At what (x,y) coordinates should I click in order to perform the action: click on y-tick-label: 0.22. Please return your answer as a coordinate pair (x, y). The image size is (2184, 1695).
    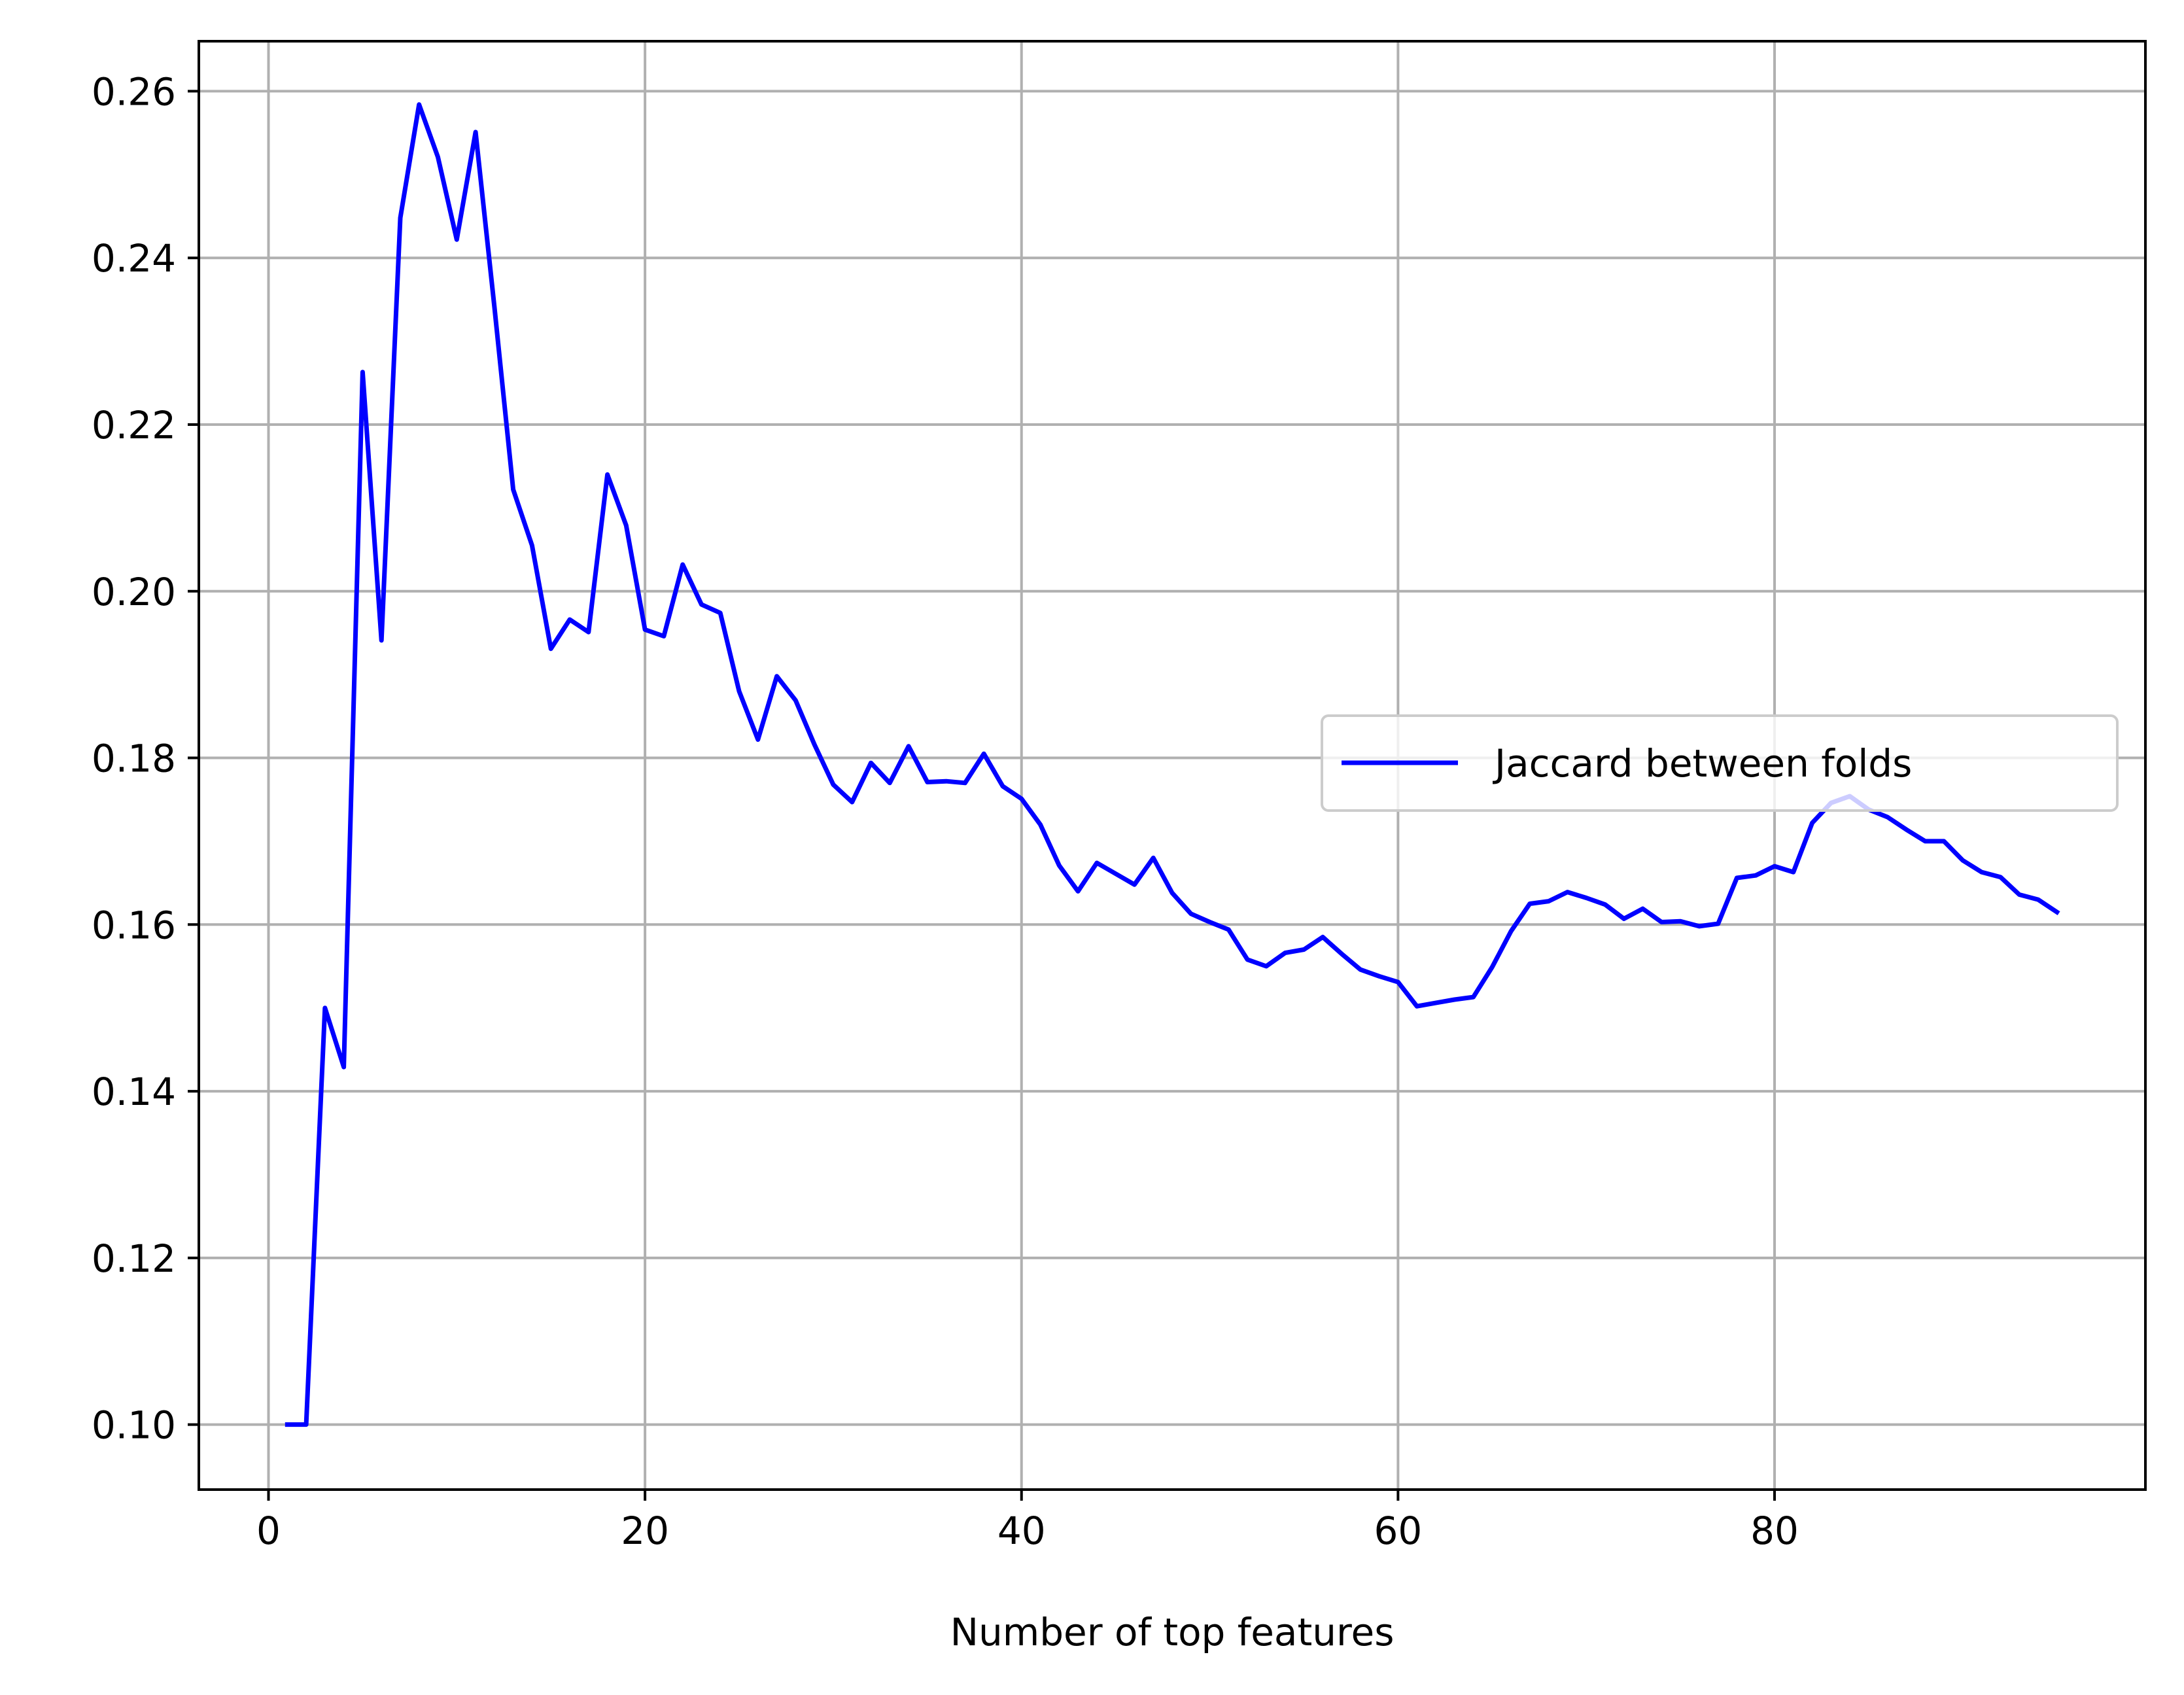
    Looking at the image, I should click on (134, 425).